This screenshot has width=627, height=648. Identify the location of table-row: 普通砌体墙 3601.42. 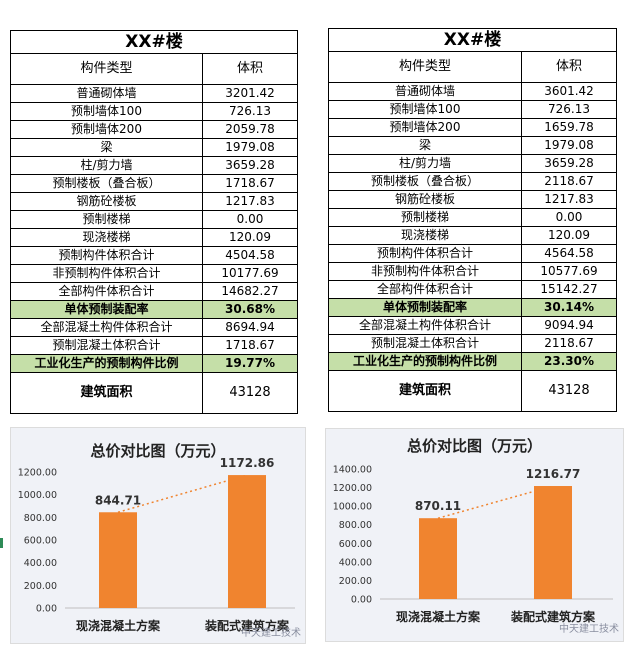
(472, 91).